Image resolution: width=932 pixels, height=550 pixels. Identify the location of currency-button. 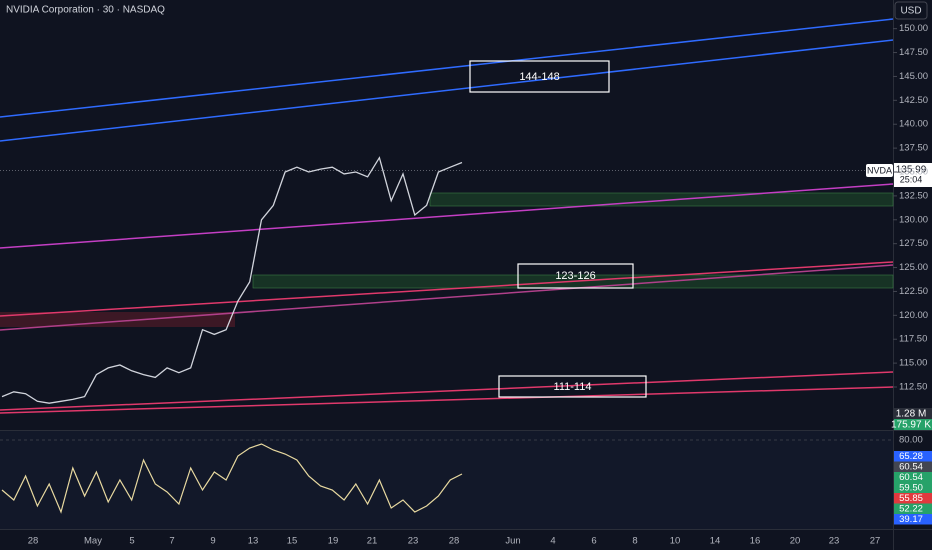
(911, 10).